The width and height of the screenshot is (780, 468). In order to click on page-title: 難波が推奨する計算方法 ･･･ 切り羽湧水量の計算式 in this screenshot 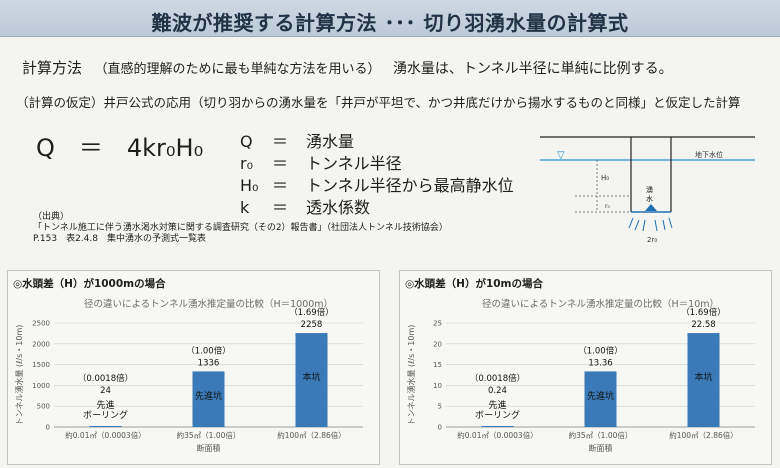, I will do `click(390, 23)`.